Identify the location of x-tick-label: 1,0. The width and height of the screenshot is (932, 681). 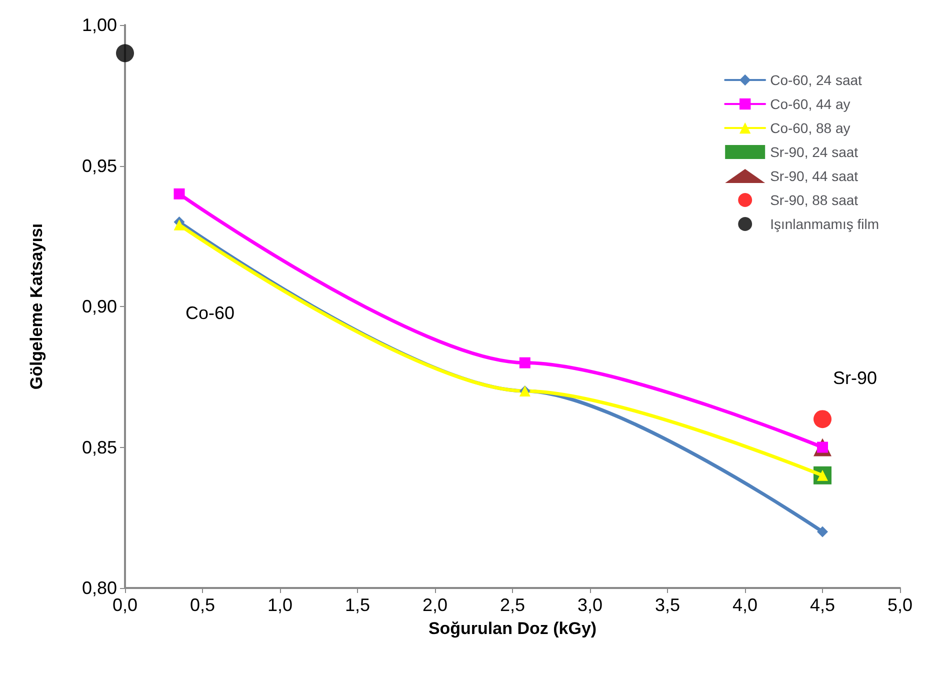
(280, 605).